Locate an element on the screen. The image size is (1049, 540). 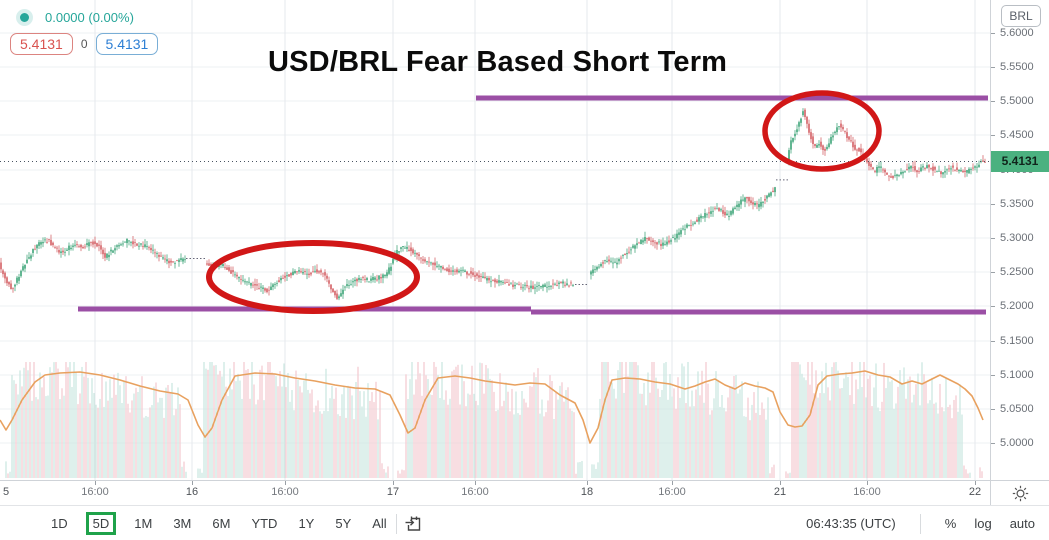
range-button-5y: 5Y is located at coordinates (343, 523).